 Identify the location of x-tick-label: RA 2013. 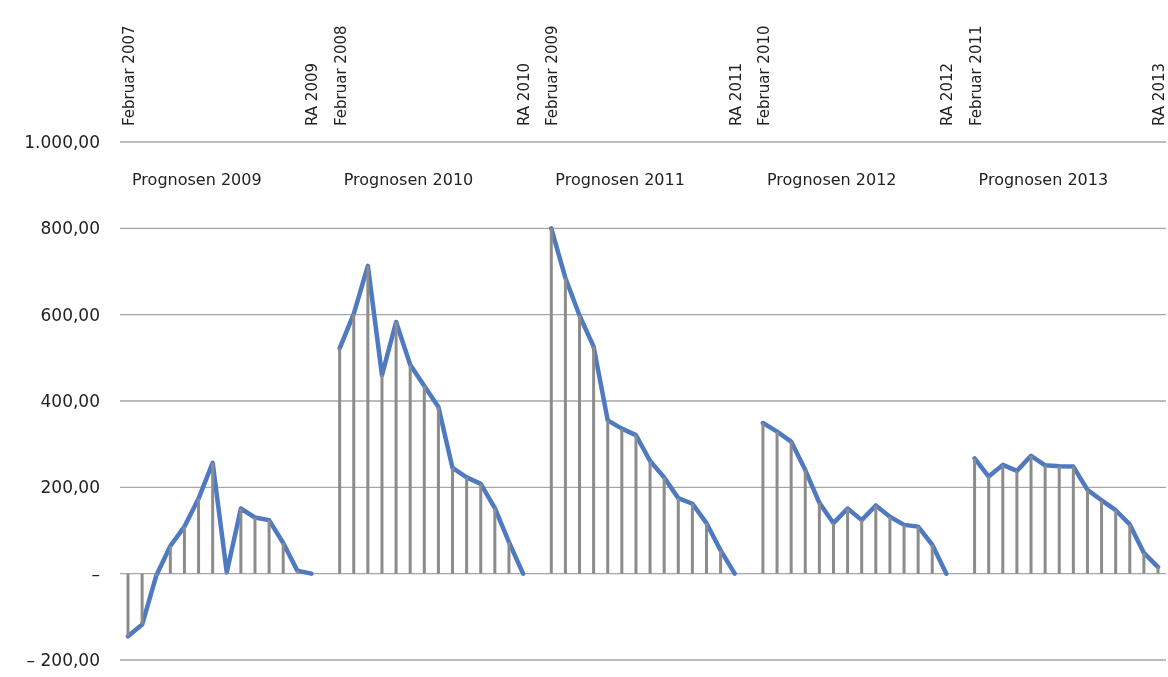
(1159, 94).